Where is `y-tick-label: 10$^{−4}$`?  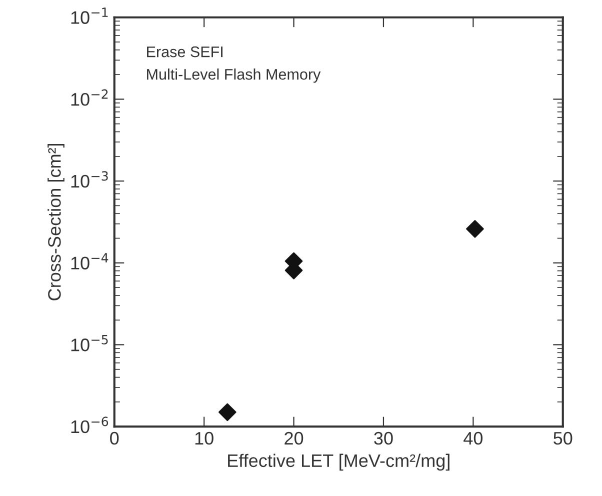
y-tick-label: 10$^{−4}$ is located at coordinates (89, 261).